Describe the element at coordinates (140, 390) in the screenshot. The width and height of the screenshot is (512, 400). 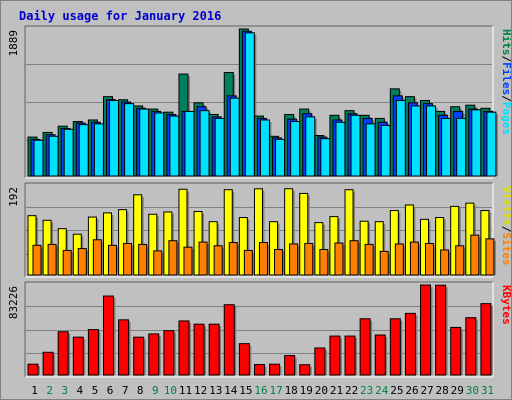
I see `x-tick-label: 8` at that location.